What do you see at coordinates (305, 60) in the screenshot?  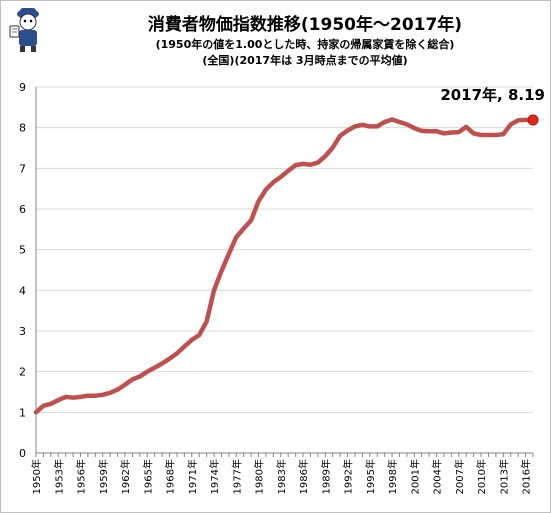 I see `chart-subtitle-line-2: (全国)(2017年は 3月時点までの平均値)` at bounding box center [305, 60].